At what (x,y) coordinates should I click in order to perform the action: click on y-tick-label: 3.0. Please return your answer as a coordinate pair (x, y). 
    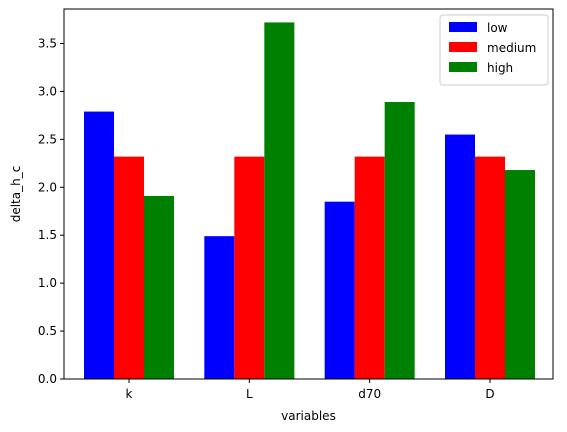
    Looking at the image, I should click on (47, 91).